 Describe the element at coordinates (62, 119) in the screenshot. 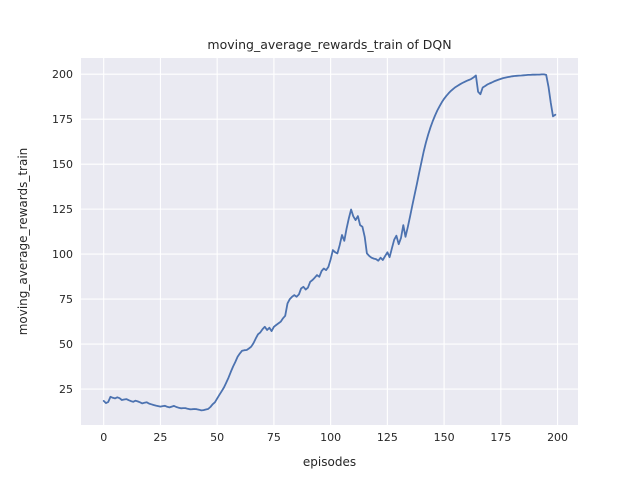

I see `y-tick-label: 175` at that location.